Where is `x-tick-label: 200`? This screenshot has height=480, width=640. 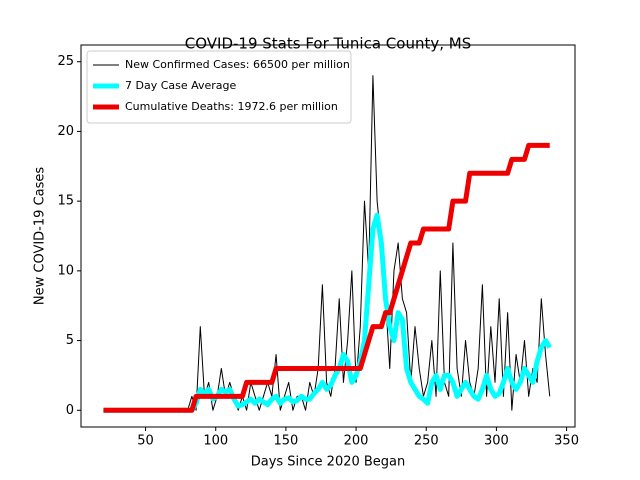
x-tick-label: 200 is located at coordinates (356, 441).